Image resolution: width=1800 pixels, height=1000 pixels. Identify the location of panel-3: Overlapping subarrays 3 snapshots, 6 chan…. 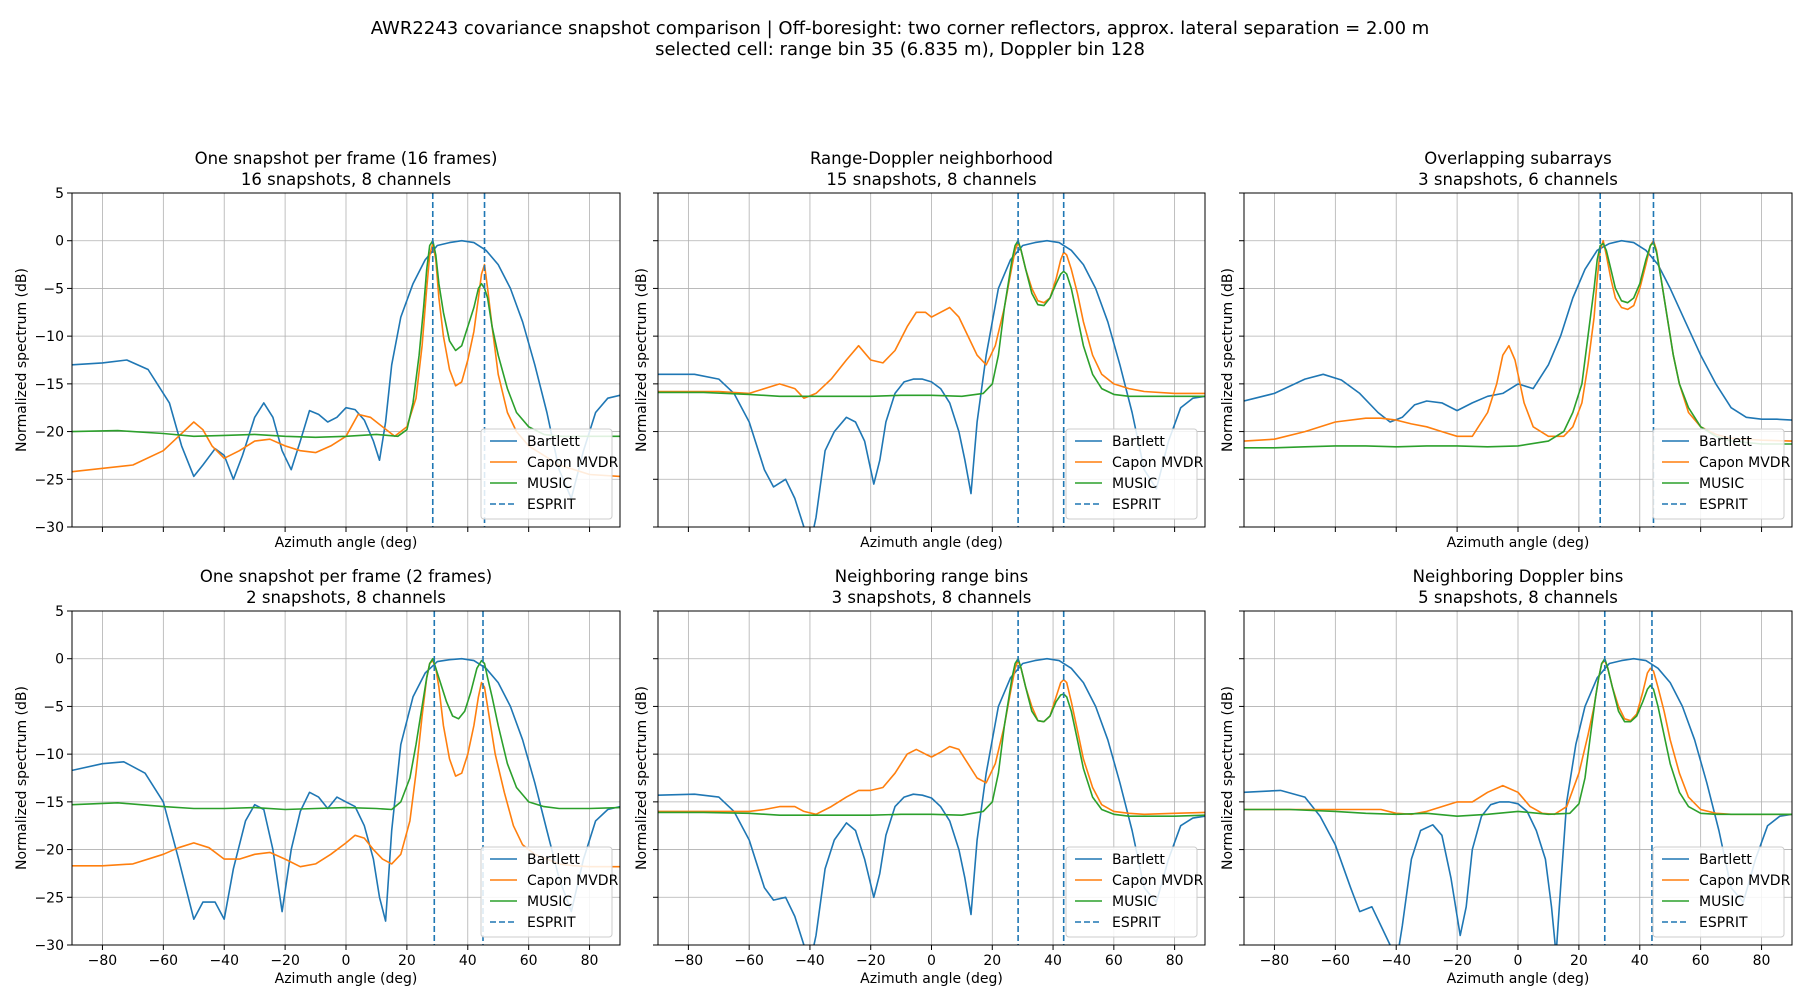
(1506, 350).